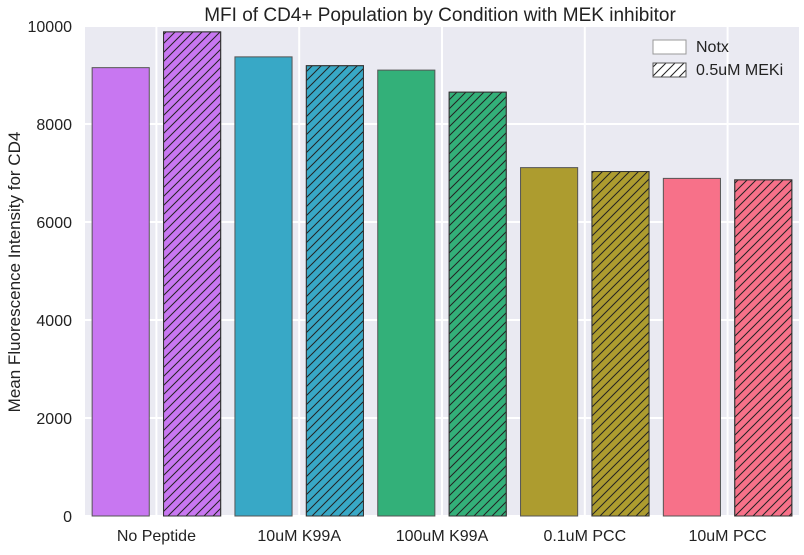 This screenshot has height=555, width=804. What do you see at coordinates (54, 125) in the screenshot?
I see `y-tick-label: 8000` at bounding box center [54, 125].